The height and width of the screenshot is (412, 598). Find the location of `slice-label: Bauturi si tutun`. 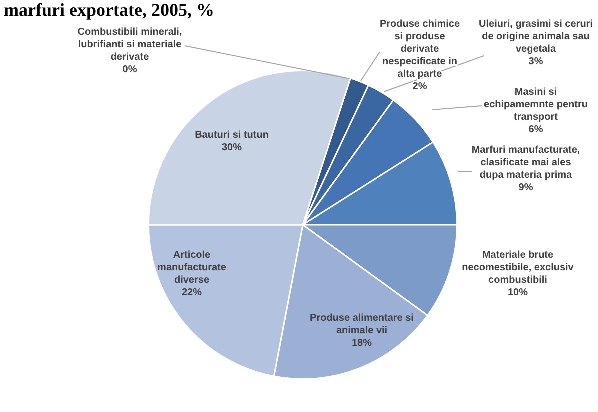

slice-label: Bauturi si tutun is located at coordinates (232, 135).